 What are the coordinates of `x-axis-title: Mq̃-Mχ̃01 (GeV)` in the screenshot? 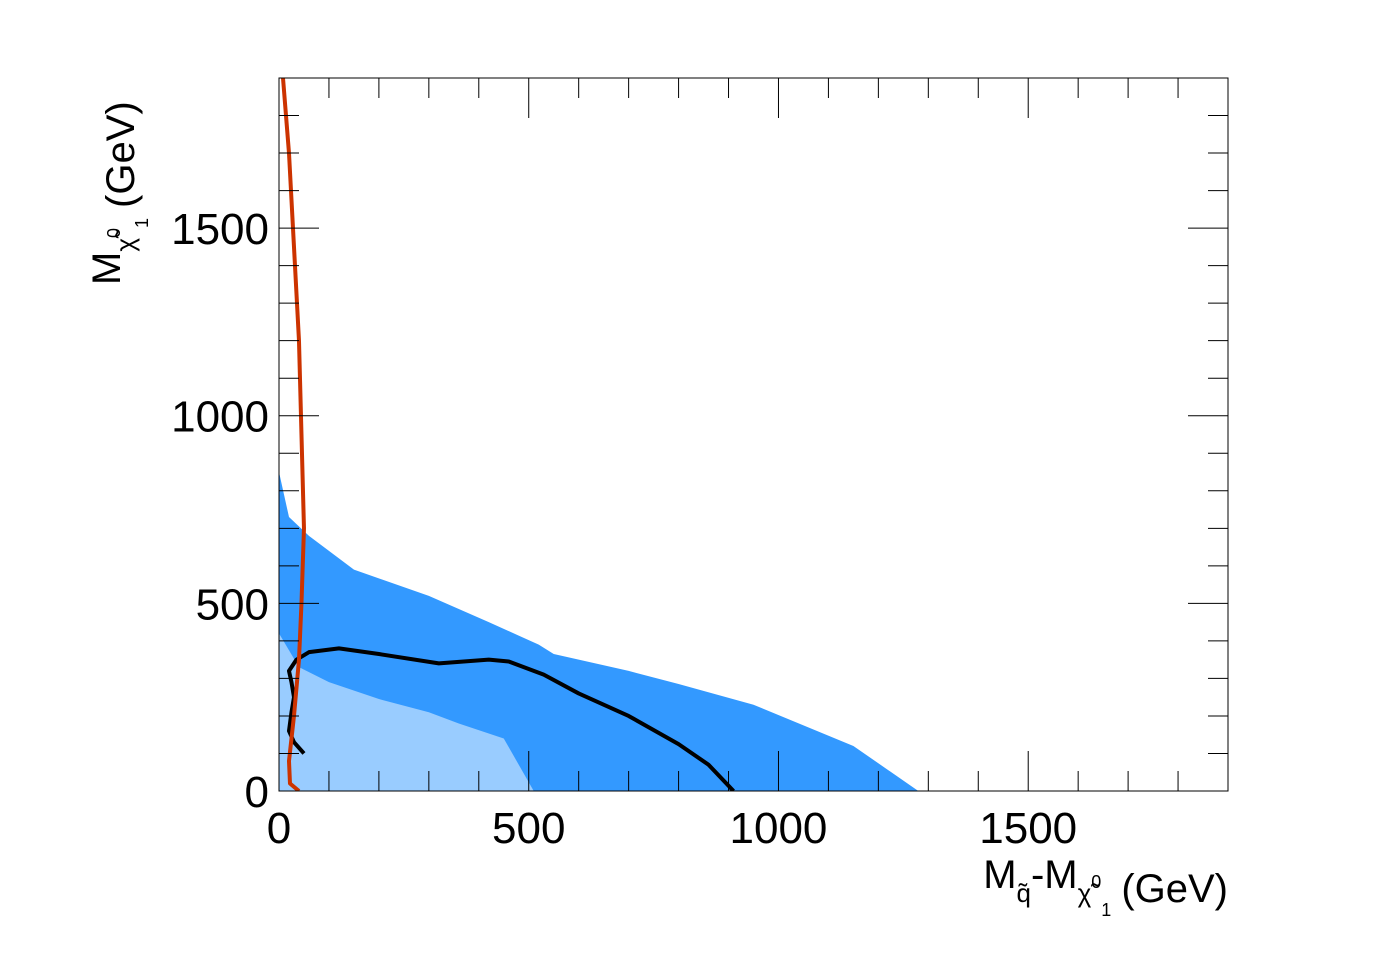 It's located at (1105, 886).